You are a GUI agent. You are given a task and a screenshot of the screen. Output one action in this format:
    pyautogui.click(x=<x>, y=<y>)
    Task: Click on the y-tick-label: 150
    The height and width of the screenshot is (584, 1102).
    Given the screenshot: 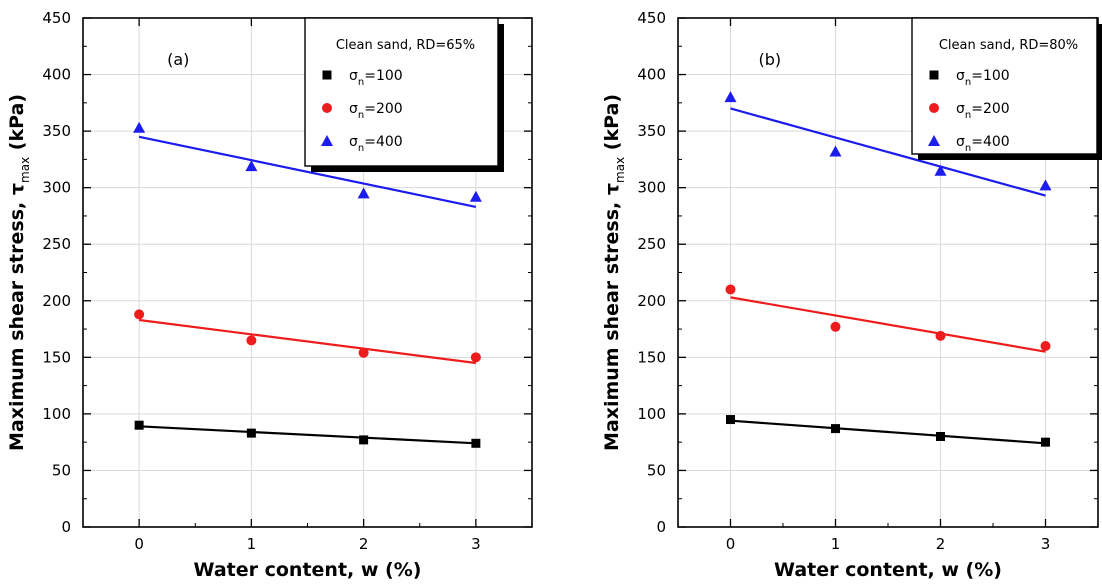 What is the action you would take?
    pyautogui.click(x=651, y=357)
    